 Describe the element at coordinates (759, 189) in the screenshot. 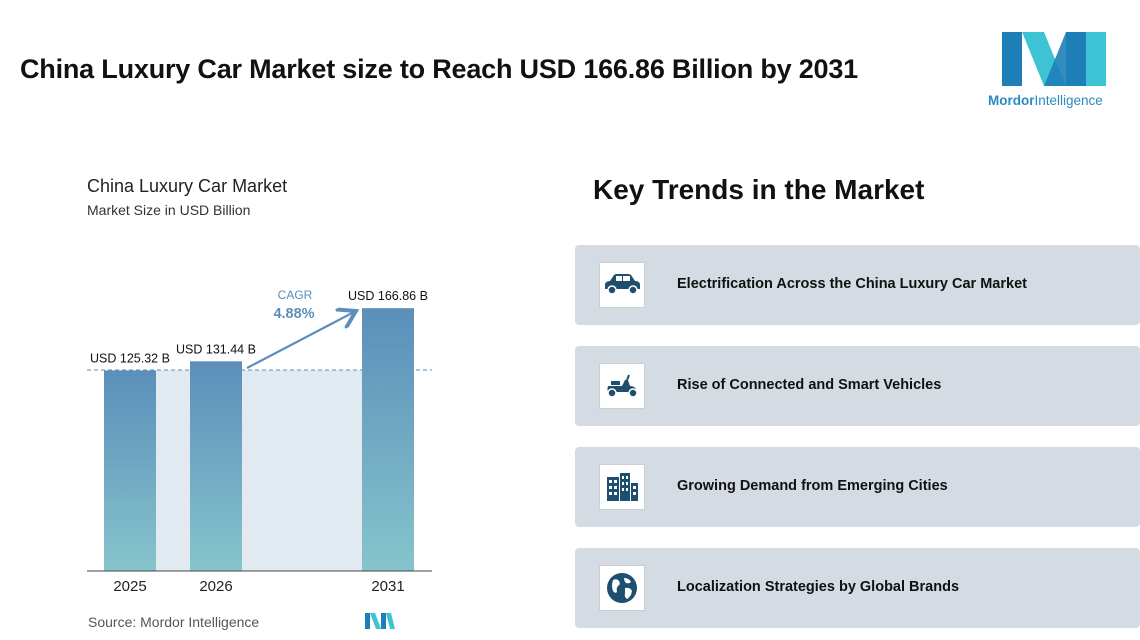

I see `trends-title: Key Trends in the Market` at that location.